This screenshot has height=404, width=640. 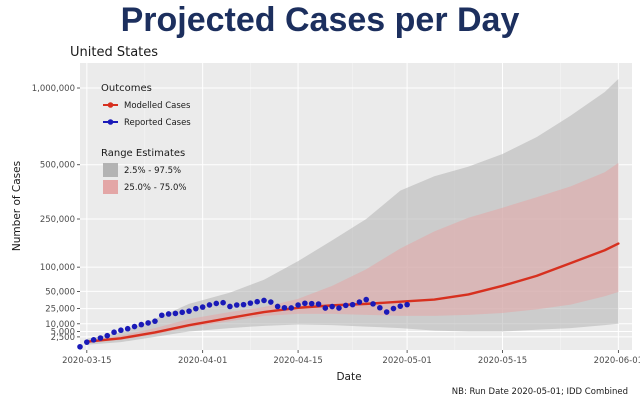 What do you see at coordinates (243, 323) in the screenshot?
I see `series-points` at bounding box center [243, 323].